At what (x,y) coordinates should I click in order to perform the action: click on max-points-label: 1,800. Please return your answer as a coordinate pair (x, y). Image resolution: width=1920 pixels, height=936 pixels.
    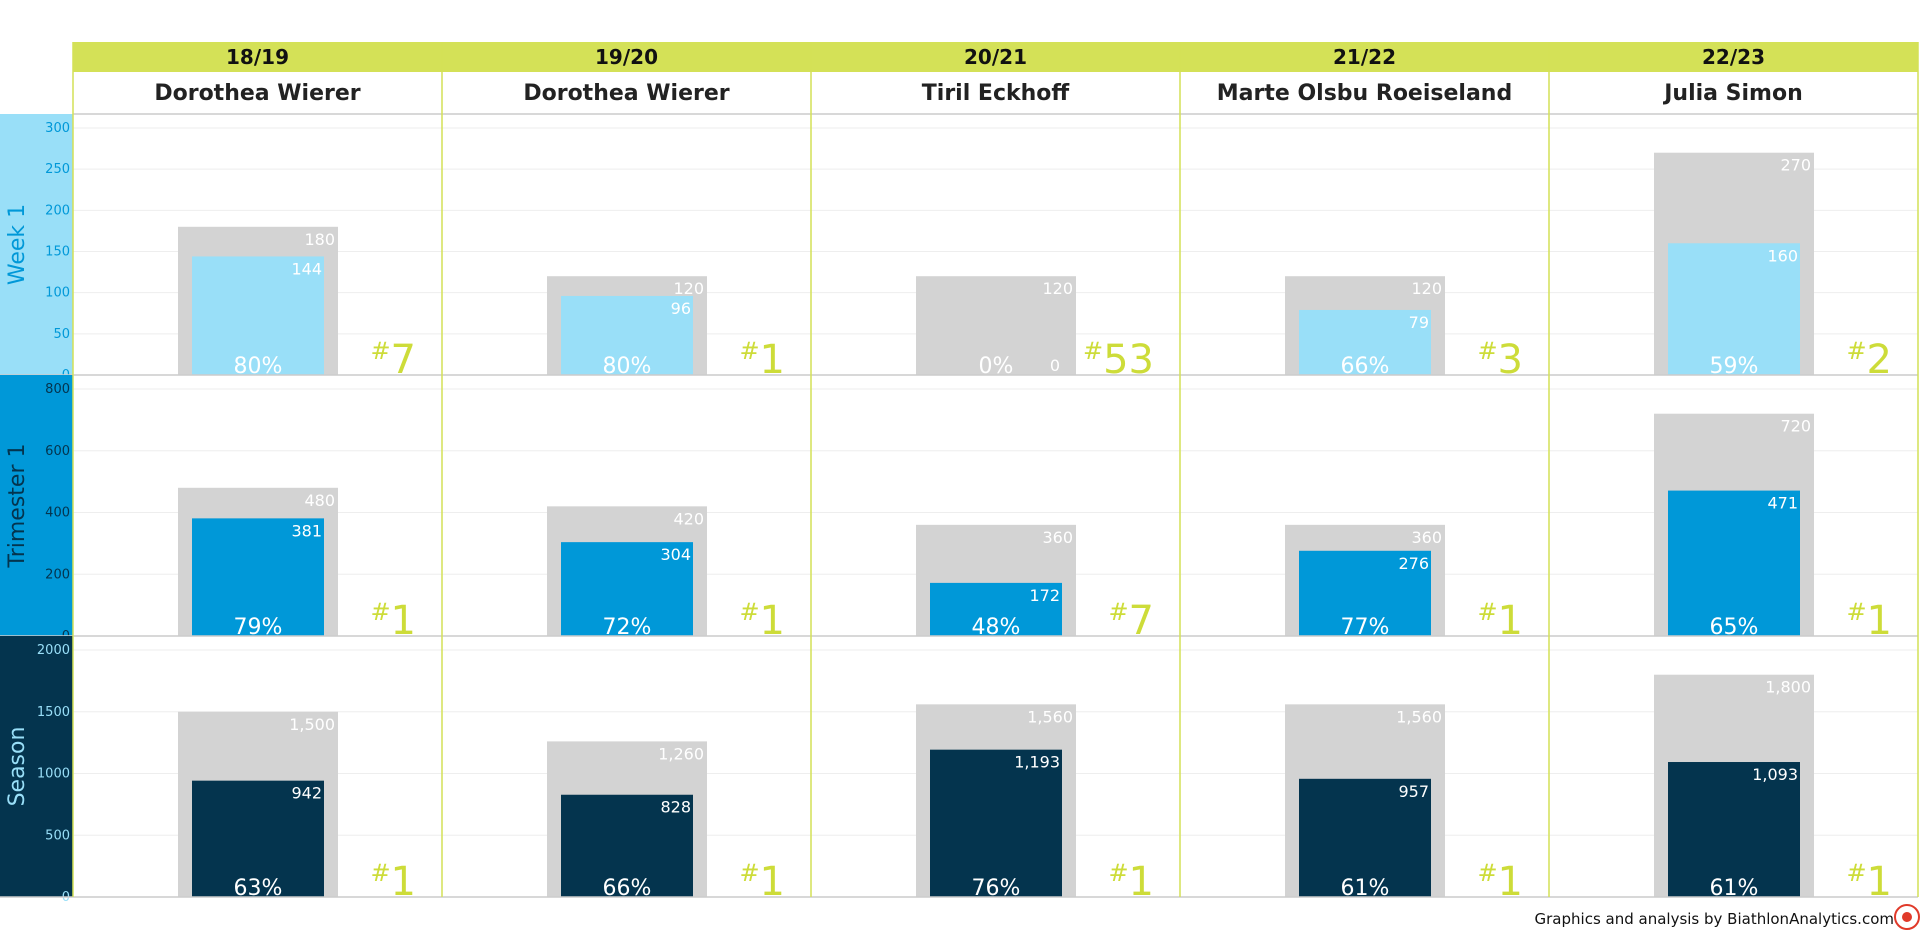
    Looking at the image, I should click on (1788, 687).